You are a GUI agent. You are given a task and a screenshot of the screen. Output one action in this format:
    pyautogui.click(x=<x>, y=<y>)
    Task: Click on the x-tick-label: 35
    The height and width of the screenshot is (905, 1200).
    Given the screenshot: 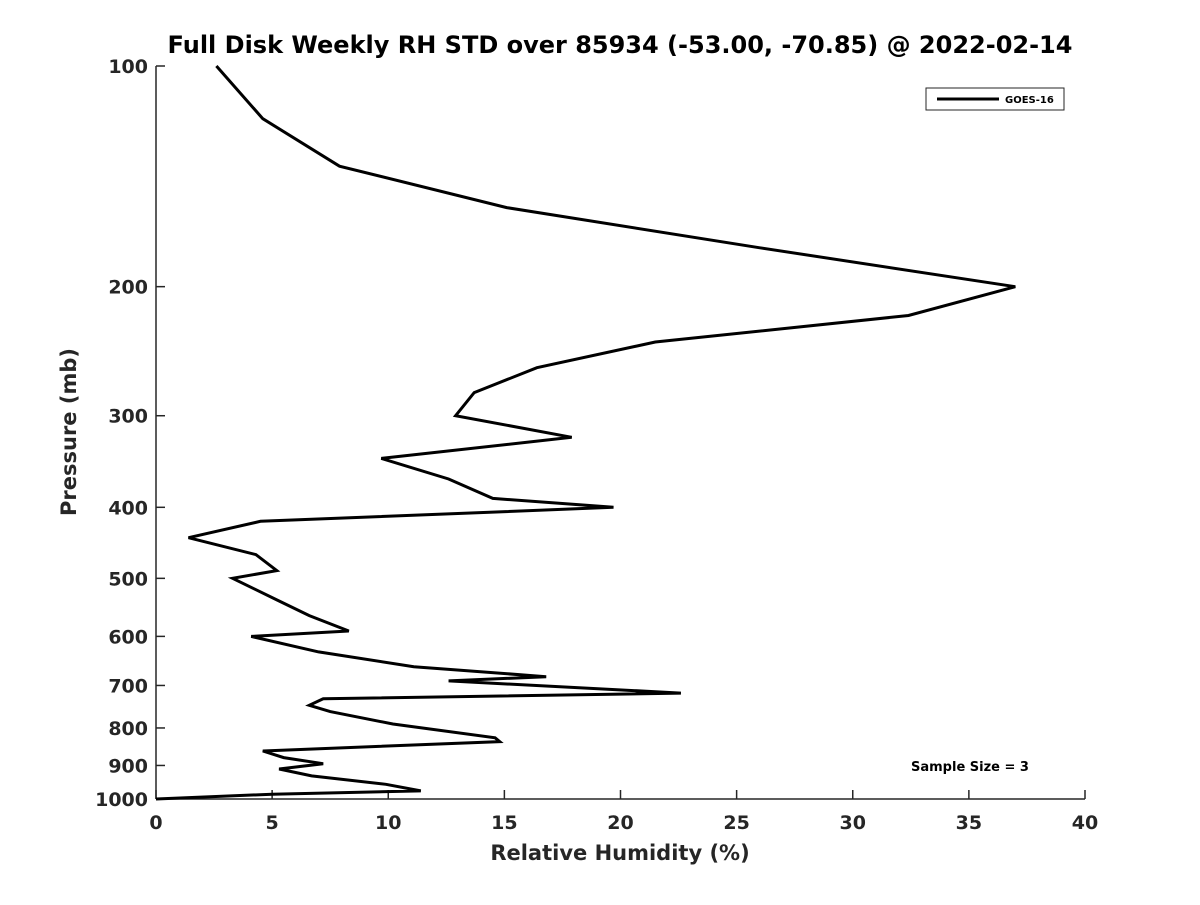 What is the action you would take?
    pyautogui.click(x=969, y=823)
    